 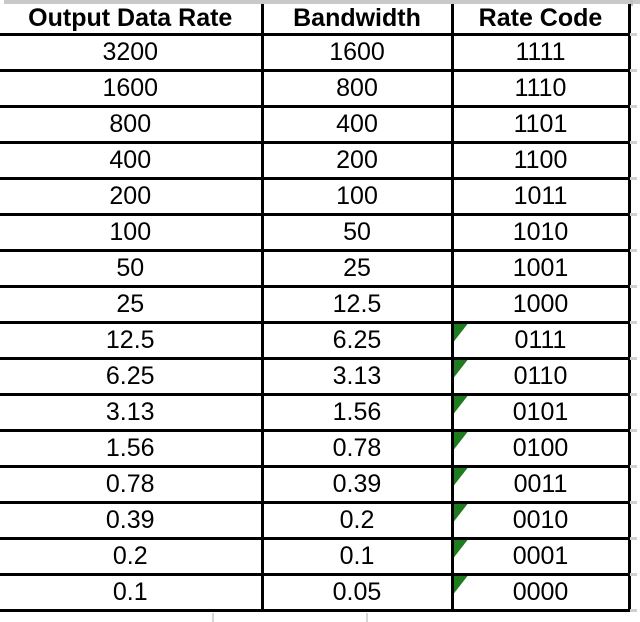 I want to click on cell-bandwidth: 1.56, so click(x=357, y=412).